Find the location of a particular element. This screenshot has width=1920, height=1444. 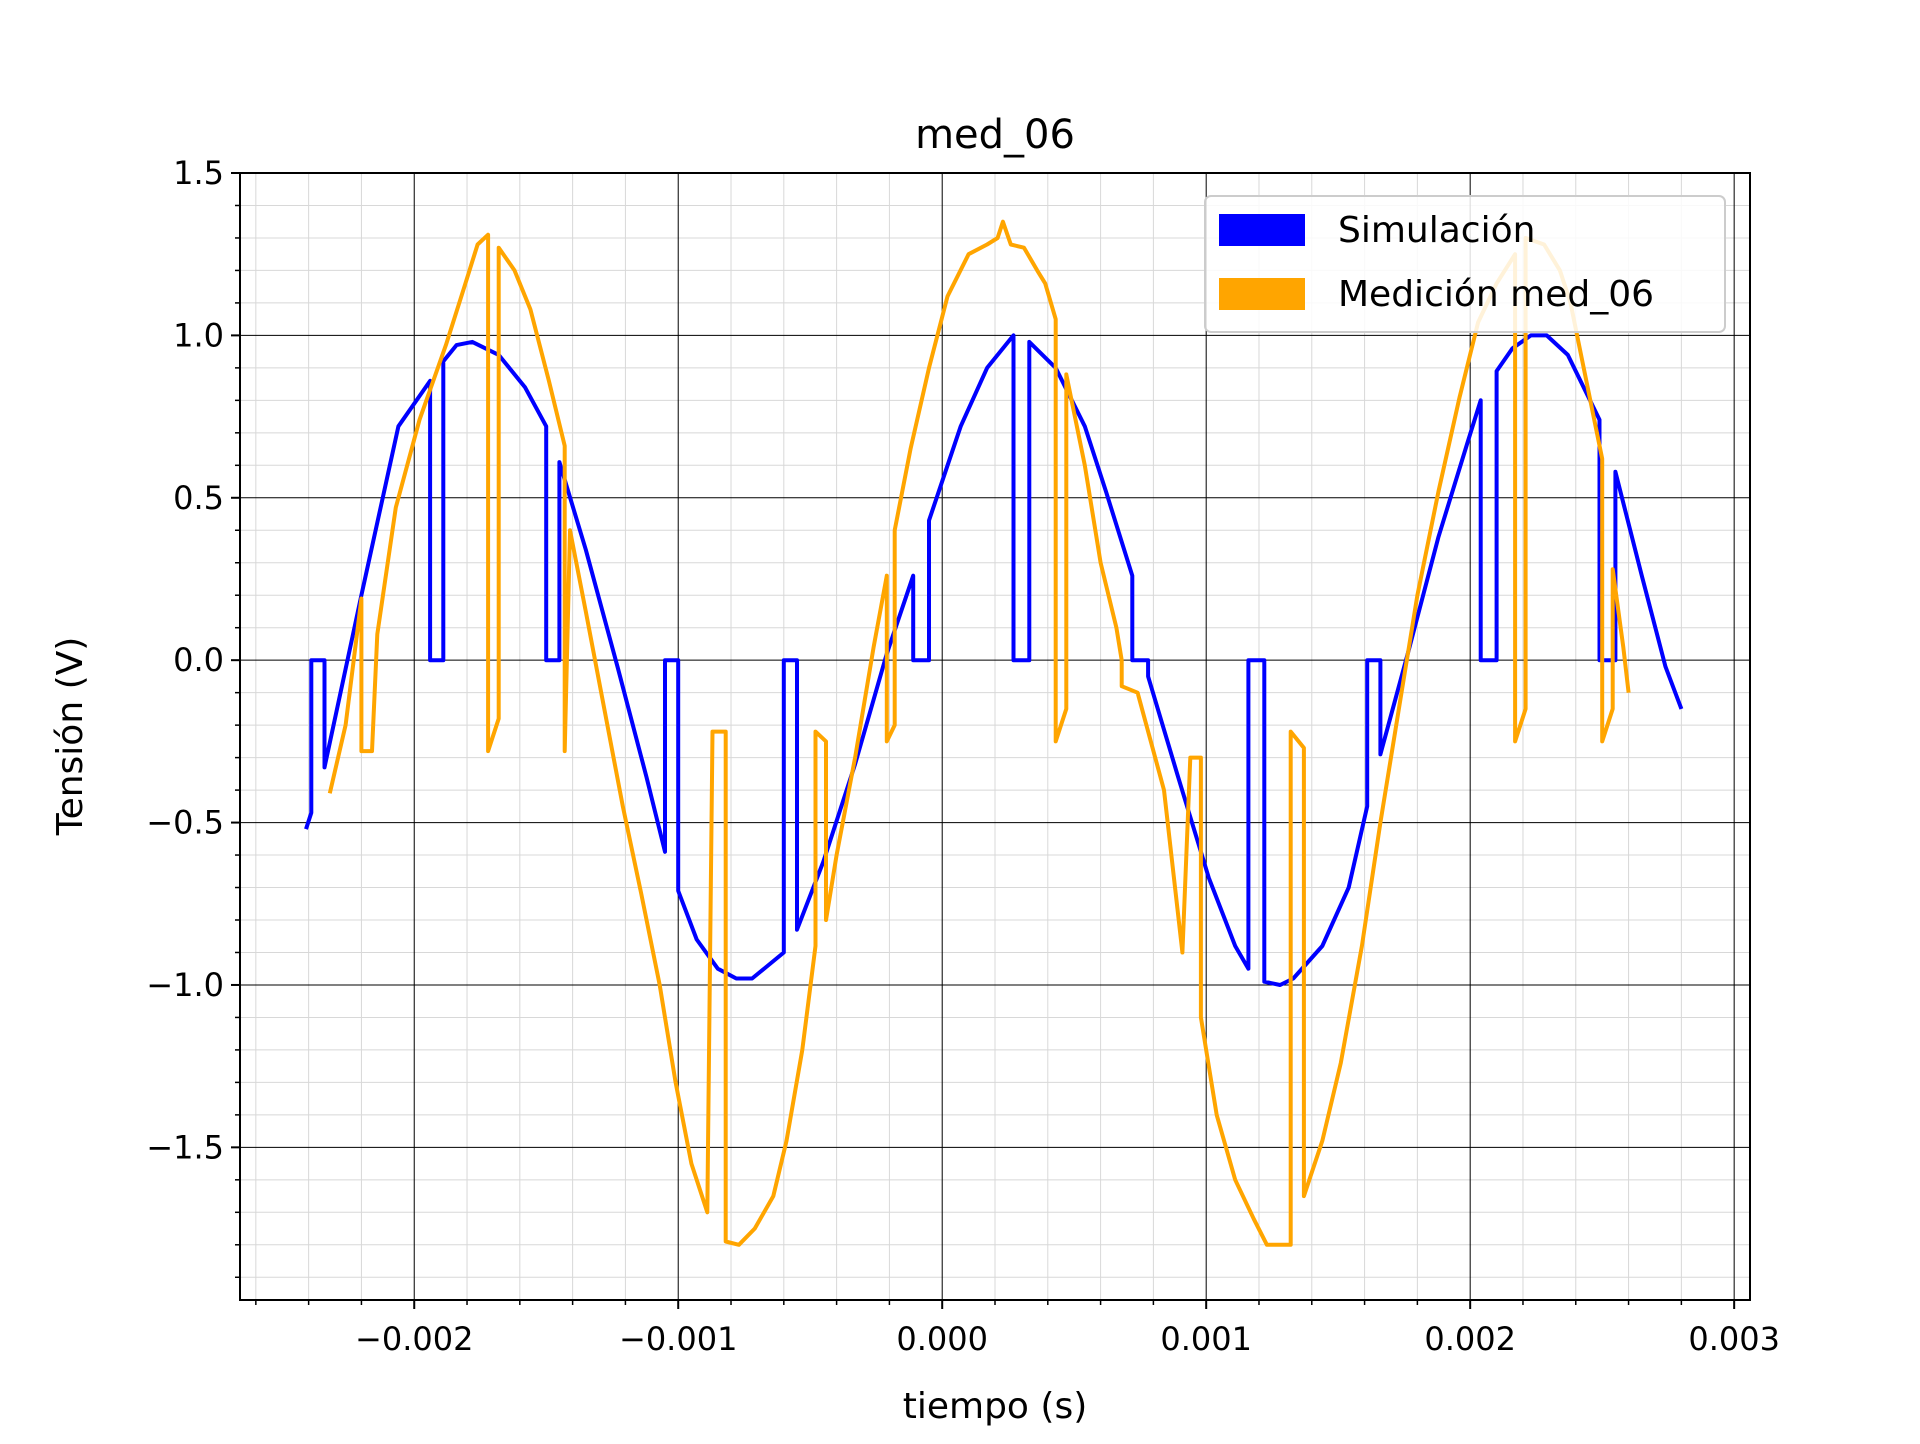

legend: Simulación Medición med_06 is located at coordinates (1465, 264).